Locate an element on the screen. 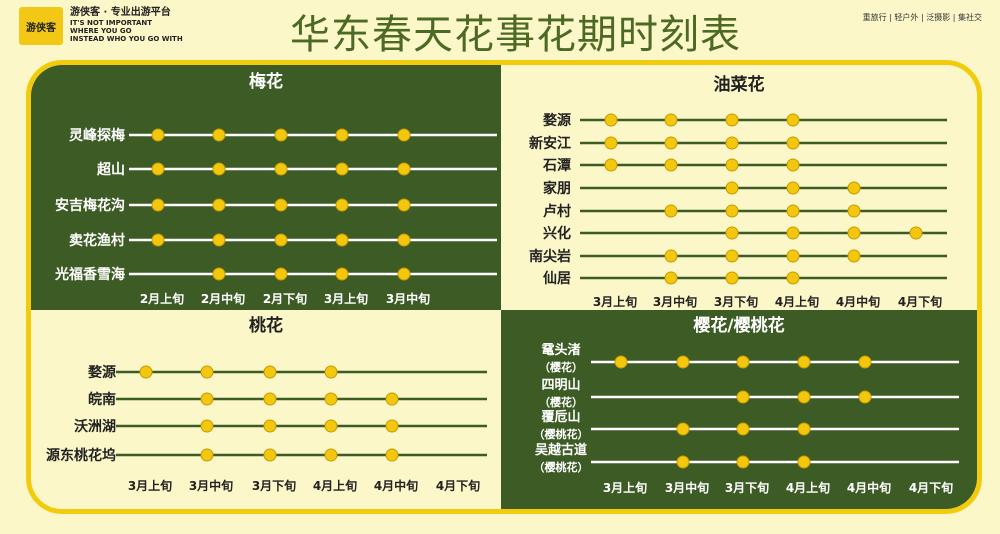  row-label: 光福香雪海 is located at coordinates (89, 274).